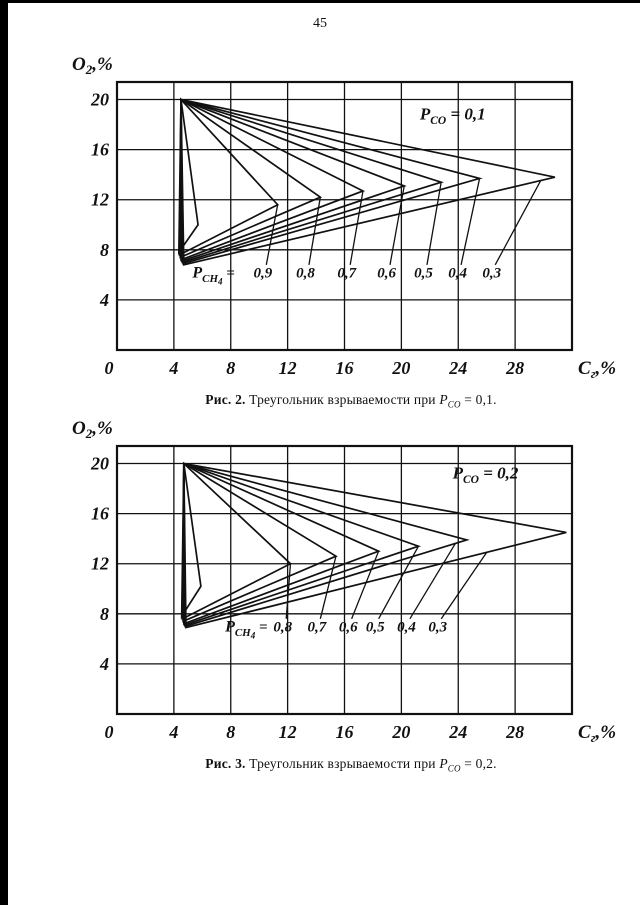 The height and width of the screenshot is (905, 640). Describe the element at coordinates (485, 475) in the screenshot. I see `pco-region-label: PCO = 0,2` at that location.